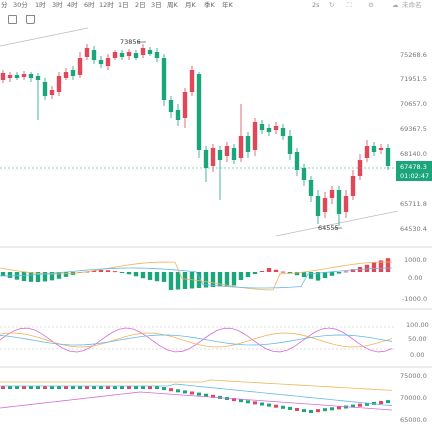 This screenshot has height=427, width=432. I want to click on trash-icon, so click(30, 19).